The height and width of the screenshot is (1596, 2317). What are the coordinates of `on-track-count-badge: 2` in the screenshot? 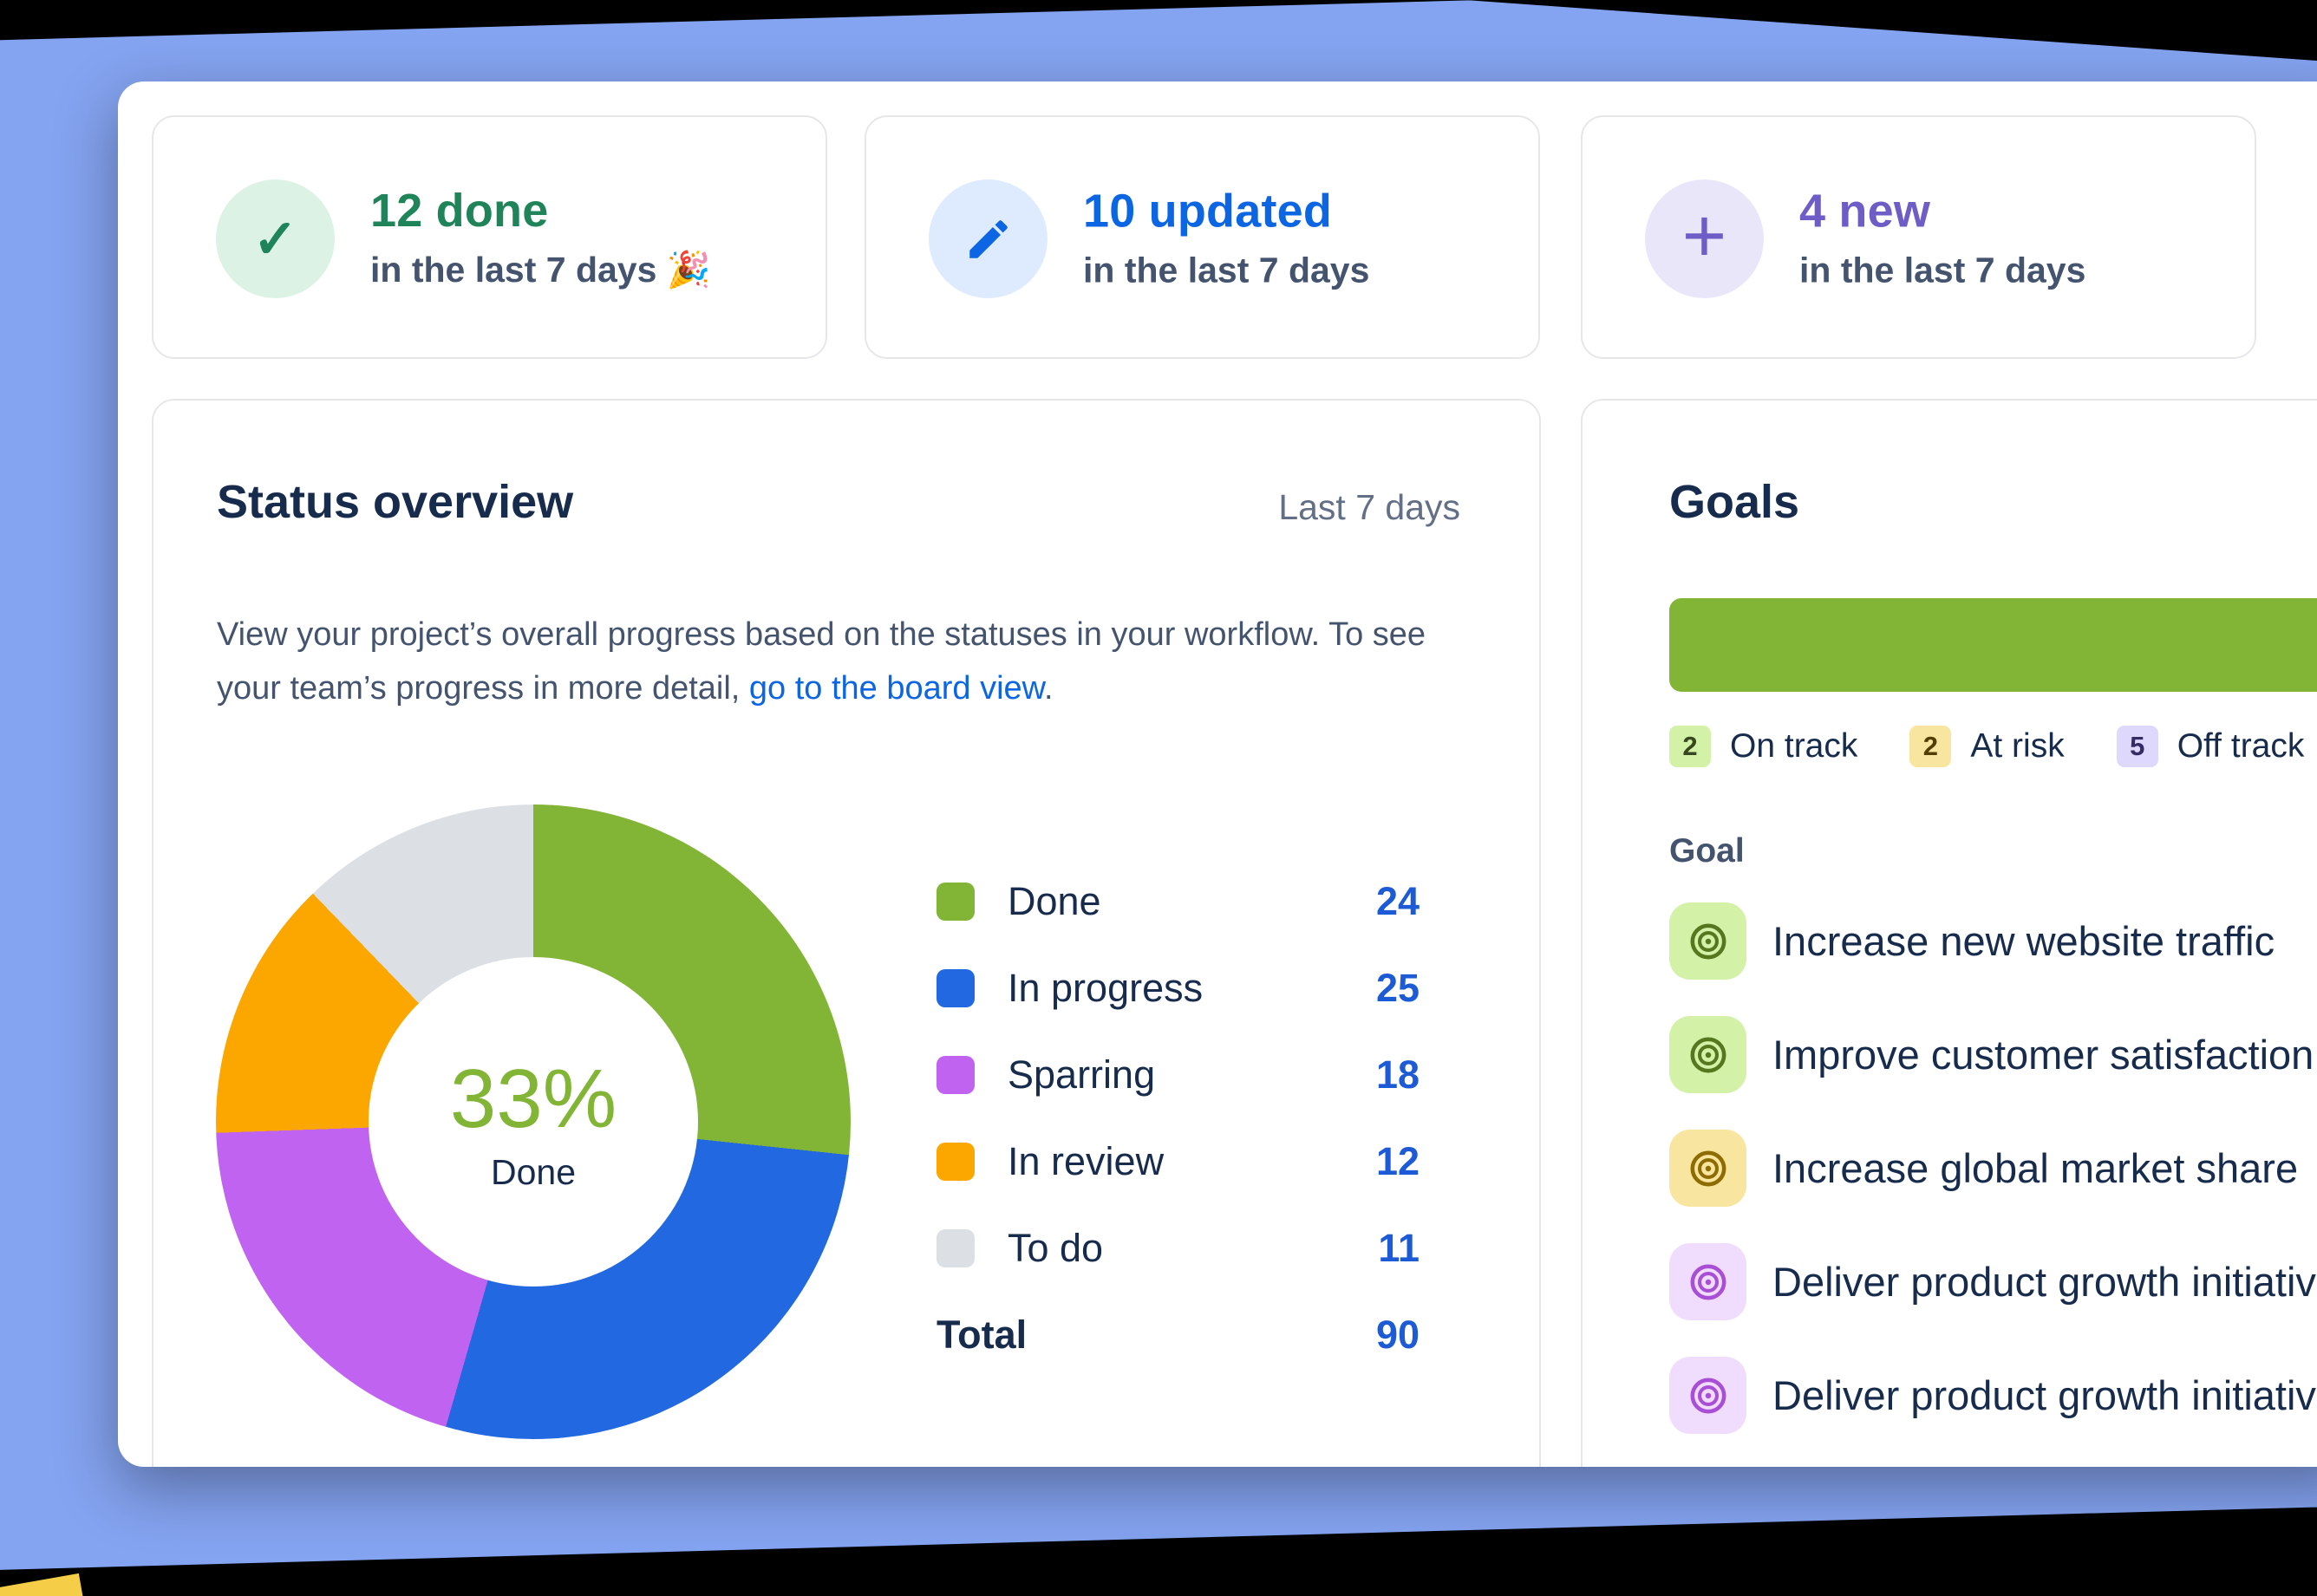 It's located at (1690, 746).